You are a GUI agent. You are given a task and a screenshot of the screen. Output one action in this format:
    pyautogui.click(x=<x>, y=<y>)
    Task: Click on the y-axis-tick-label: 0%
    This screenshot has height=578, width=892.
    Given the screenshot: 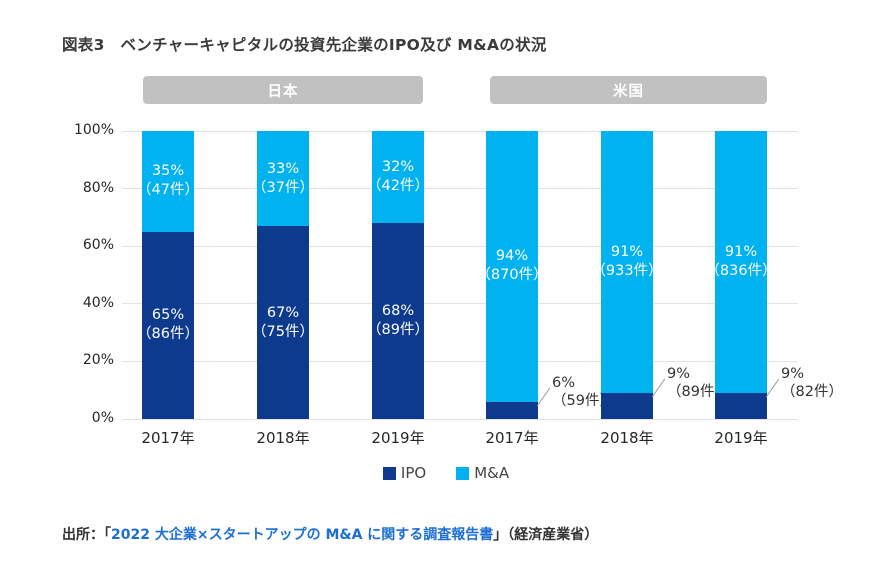 What is the action you would take?
    pyautogui.click(x=102, y=418)
    